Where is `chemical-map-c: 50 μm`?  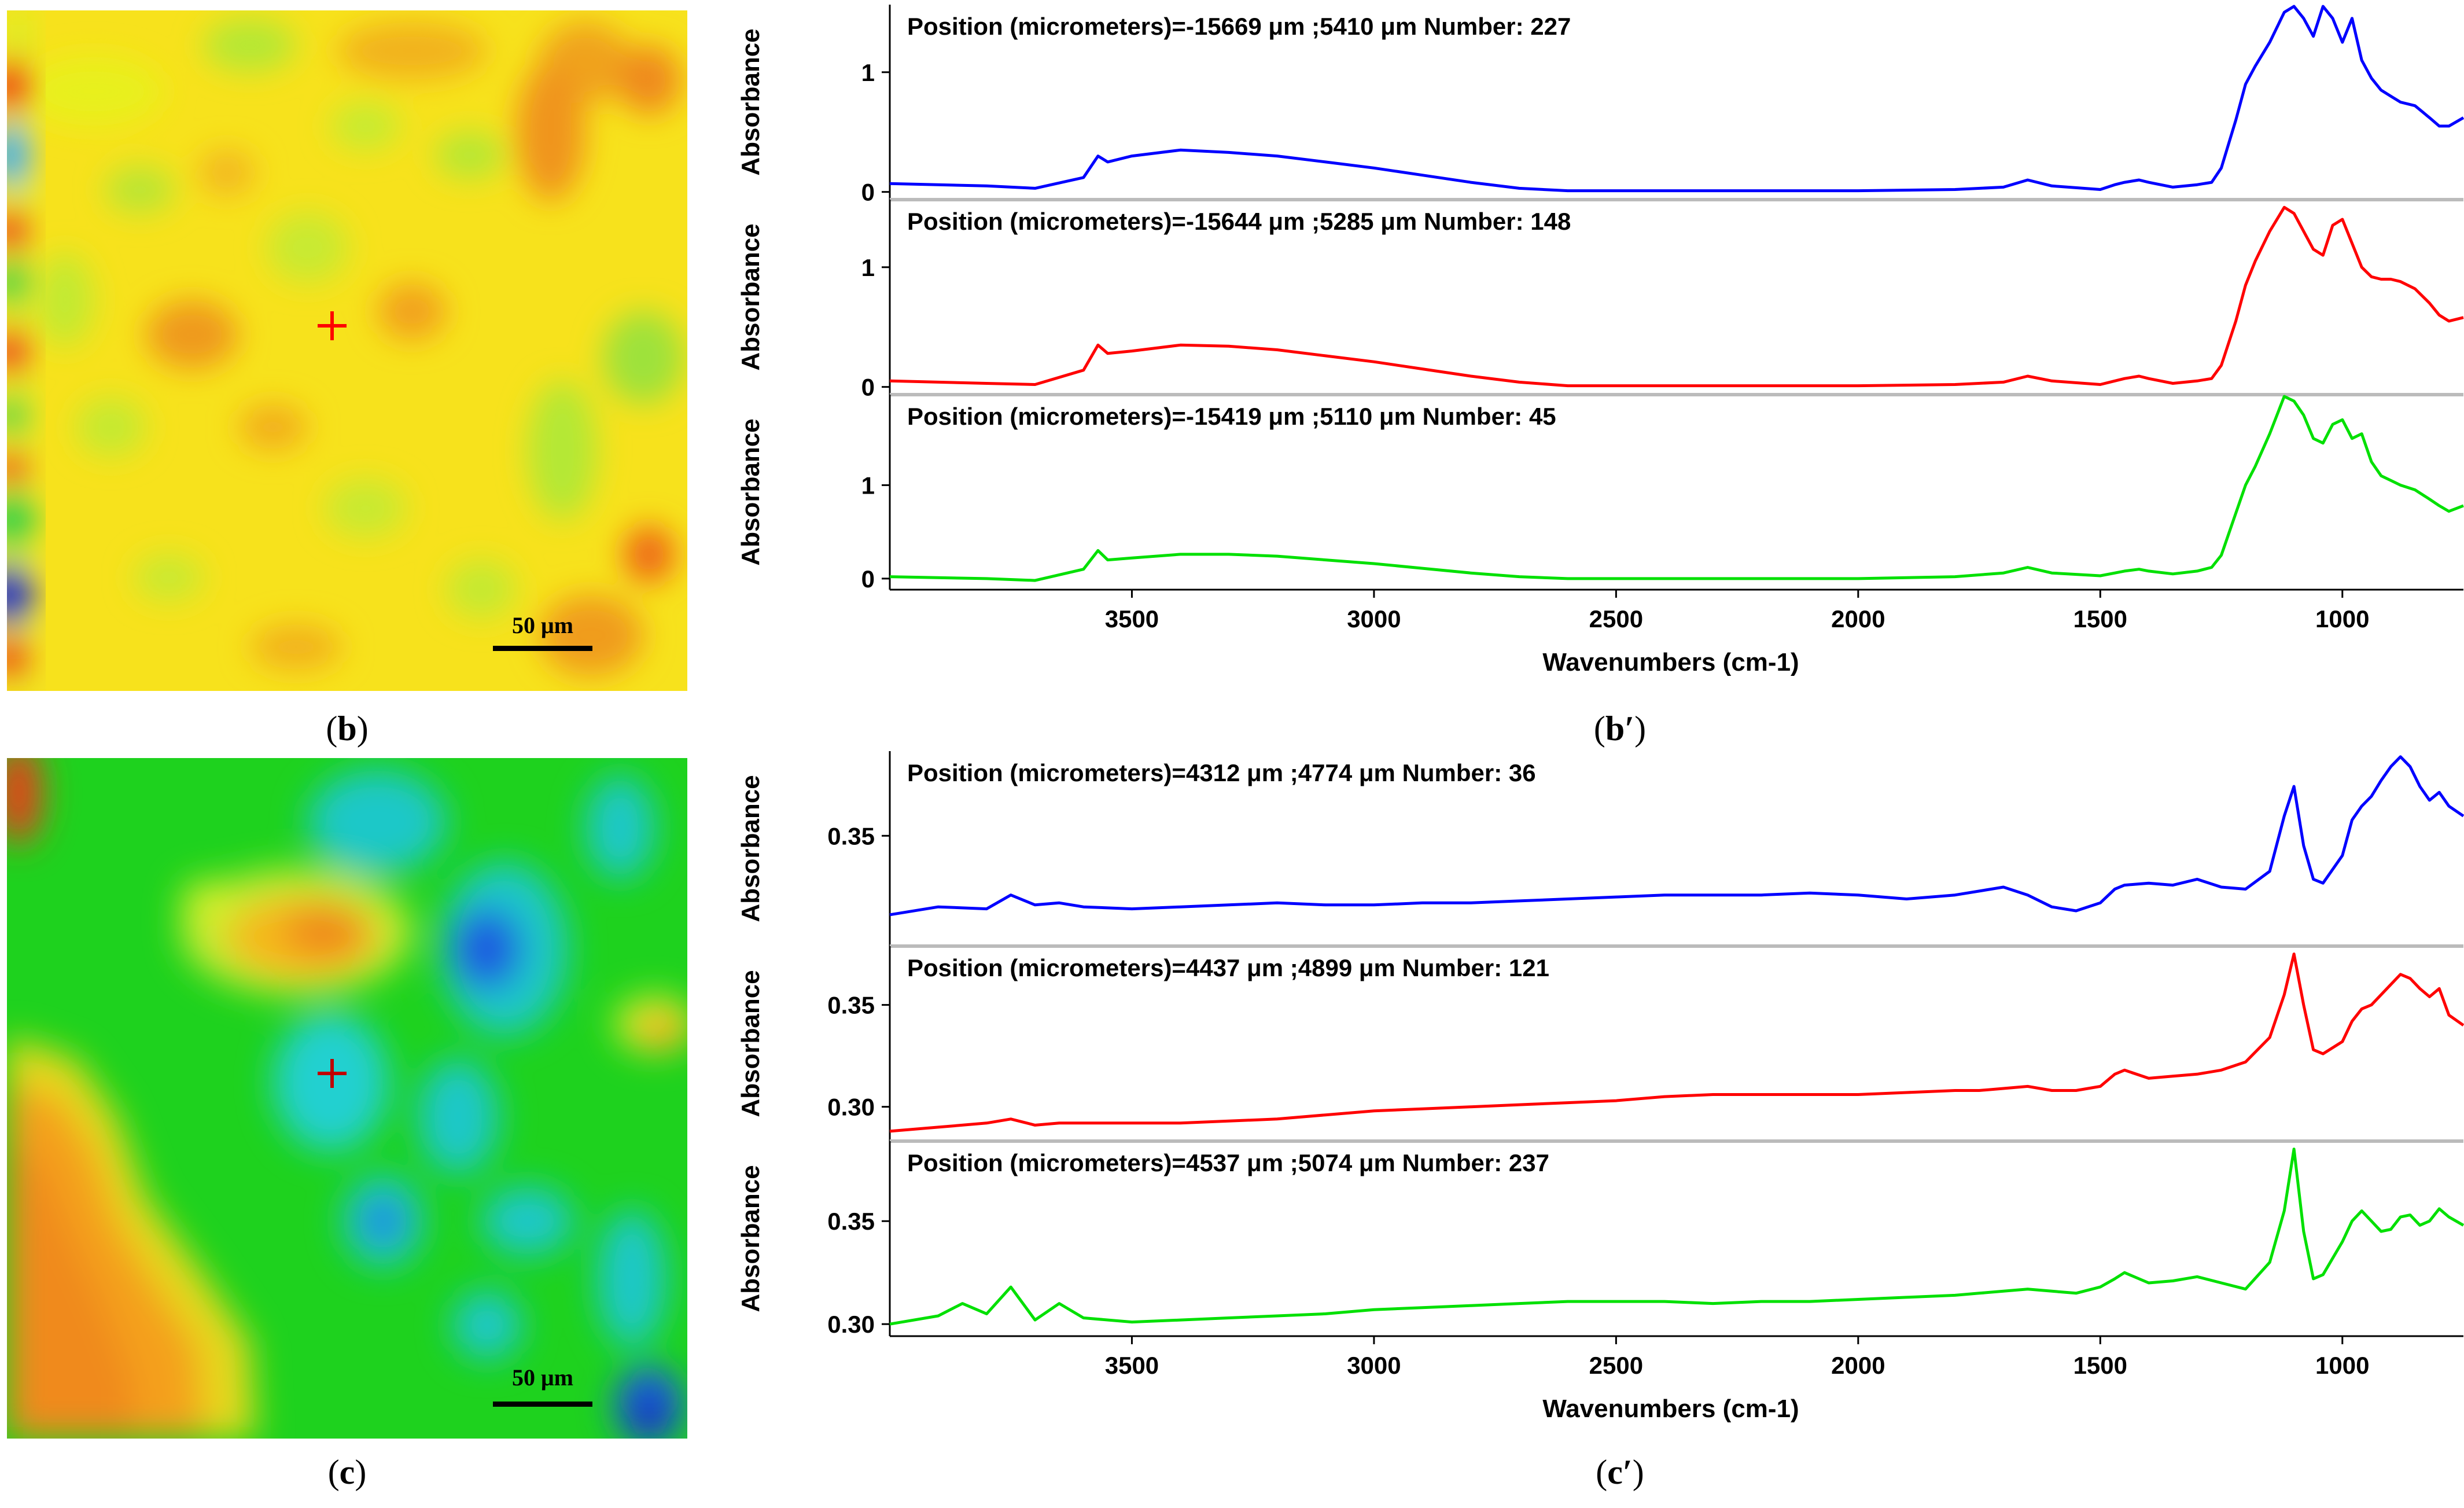 chemical-map-c: 50 μm is located at coordinates (347, 1098).